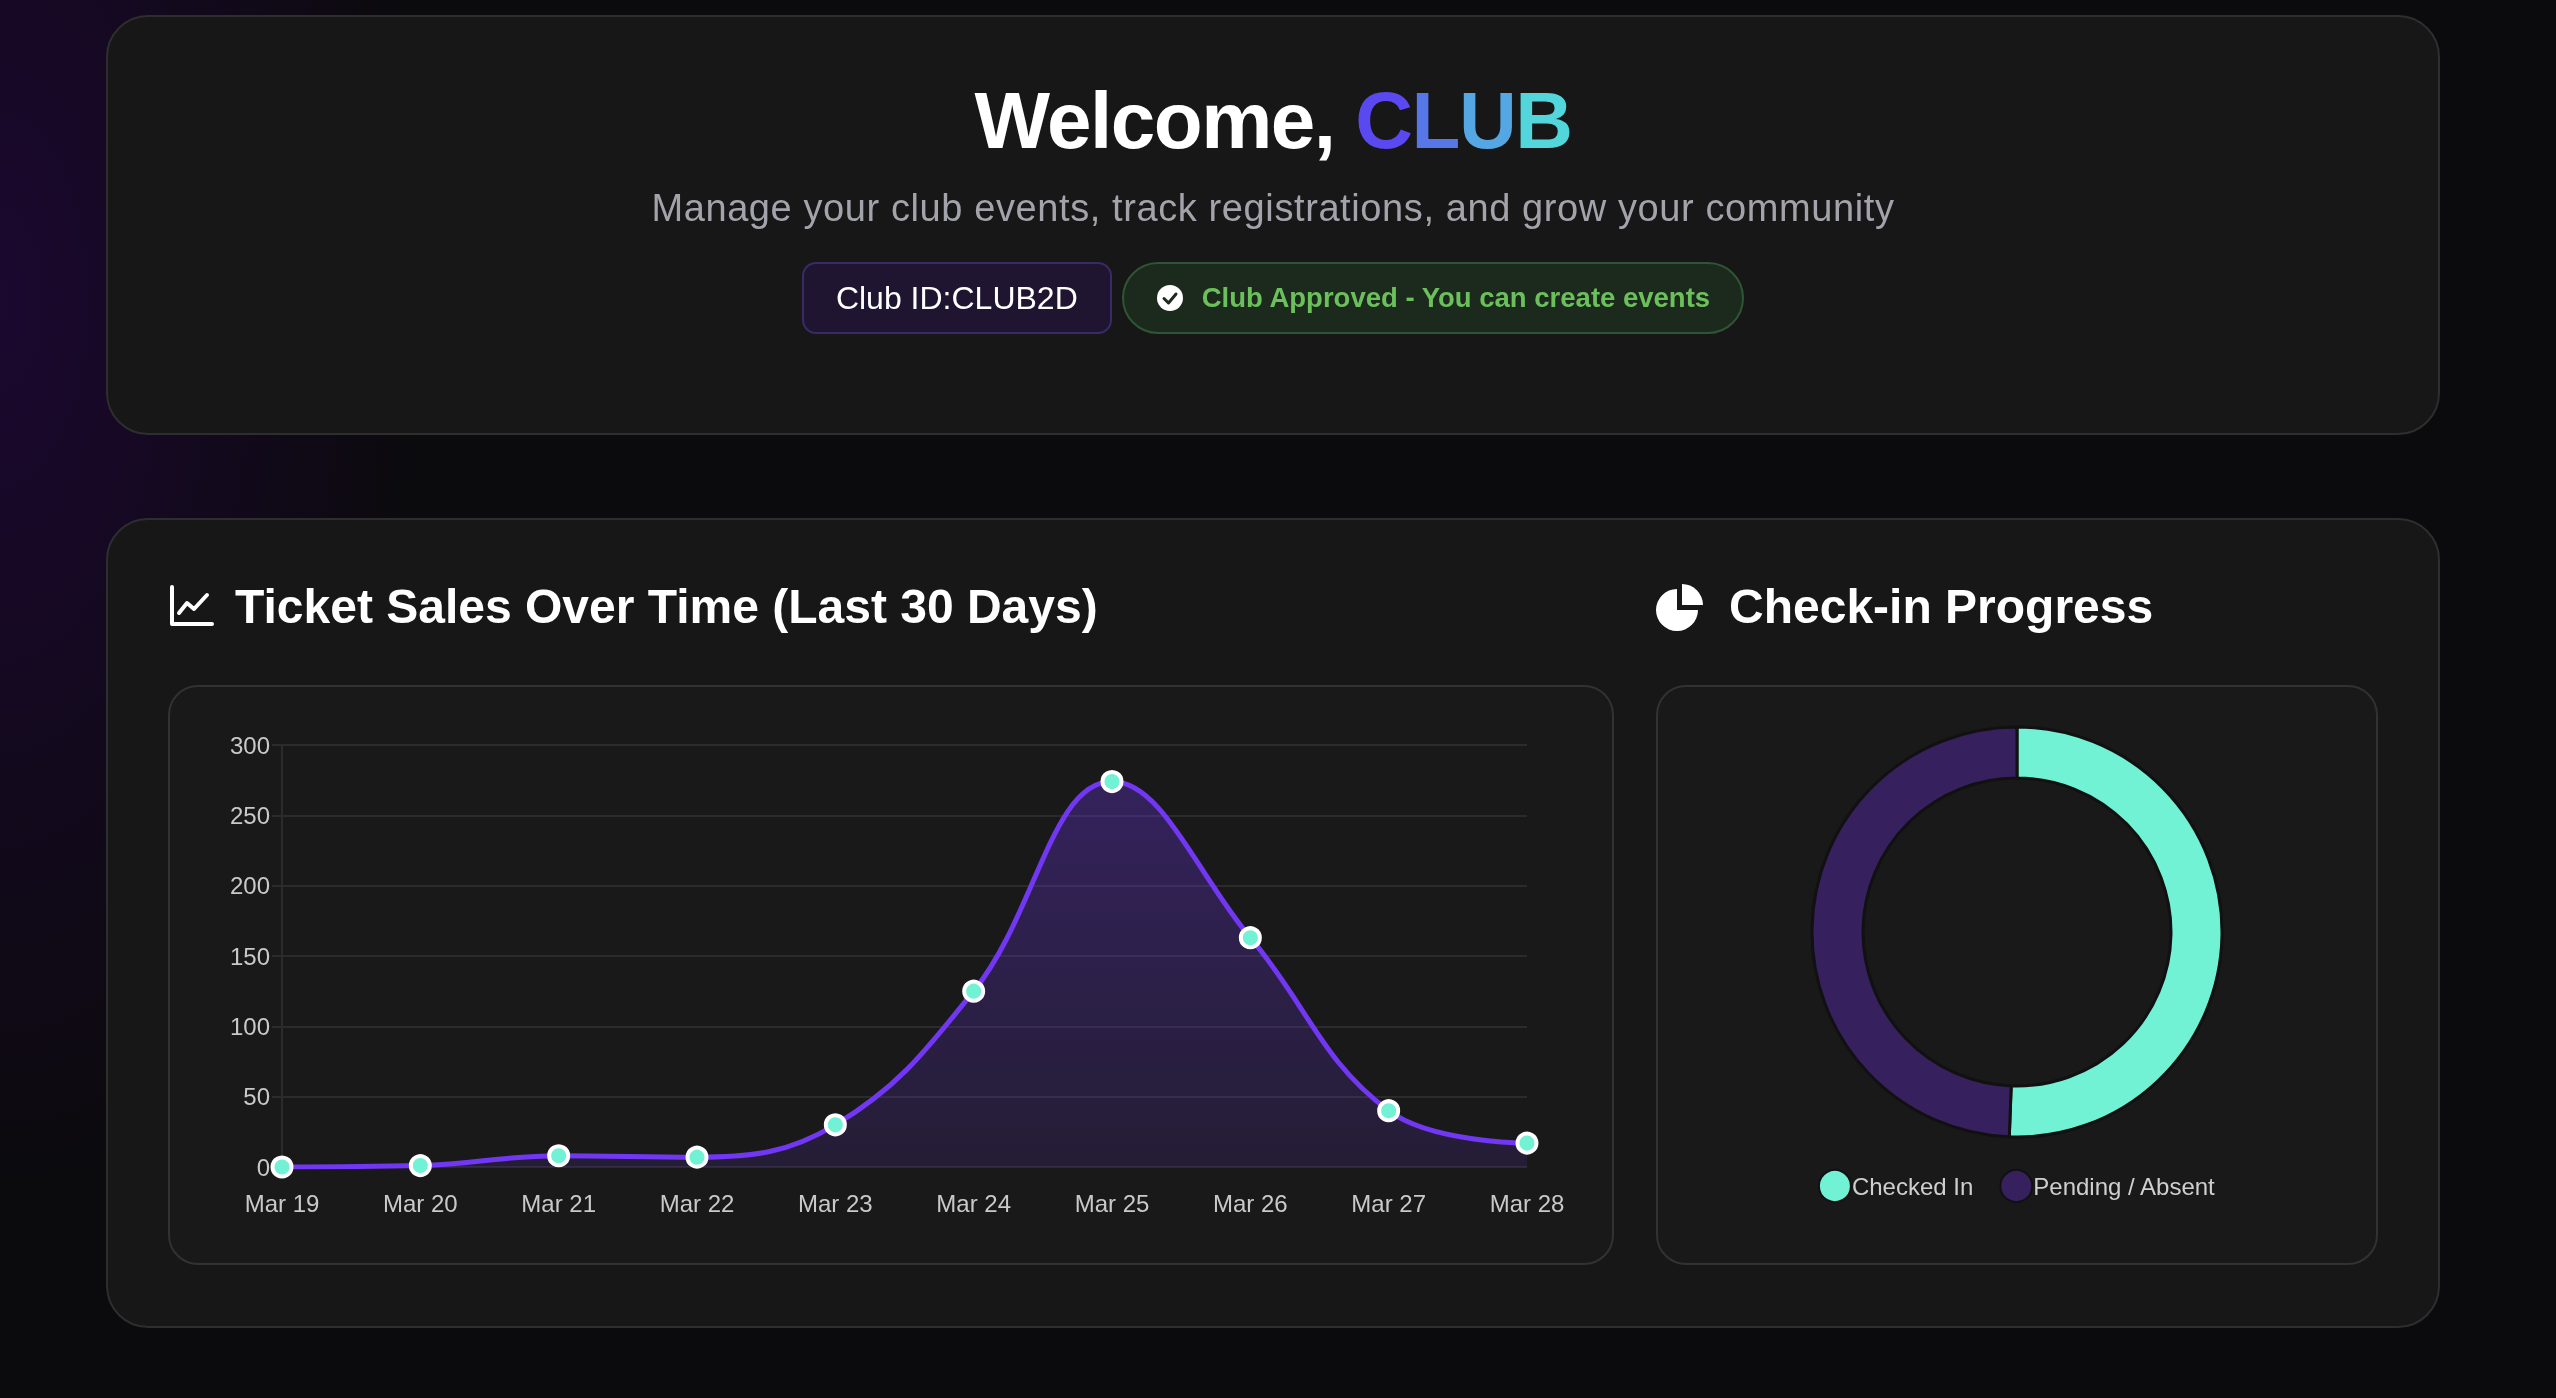 The width and height of the screenshot is (2556, 1398). What do you see at coordinates (263, 1167) in the screenshot?
I see `y-tick-label: 0` at bounding box center [263, 1167].